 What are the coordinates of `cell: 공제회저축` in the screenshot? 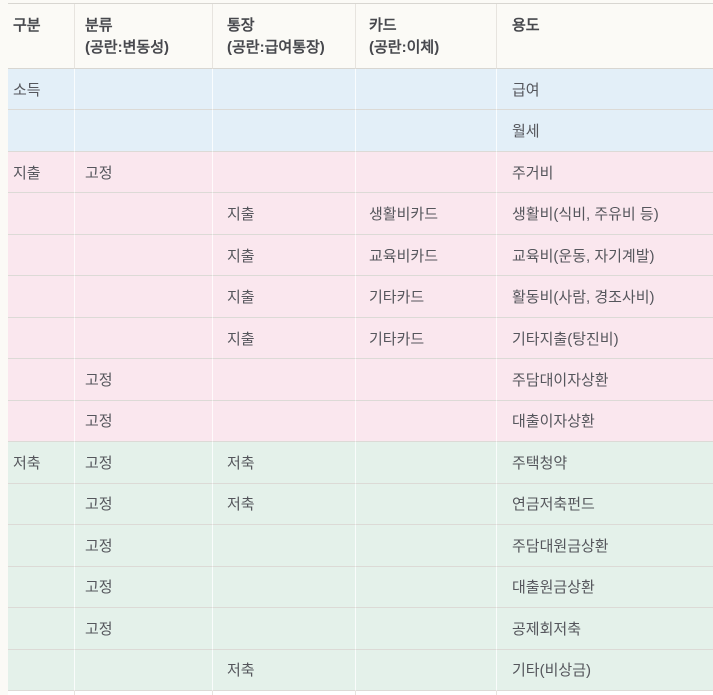 It's located at (605, 629).